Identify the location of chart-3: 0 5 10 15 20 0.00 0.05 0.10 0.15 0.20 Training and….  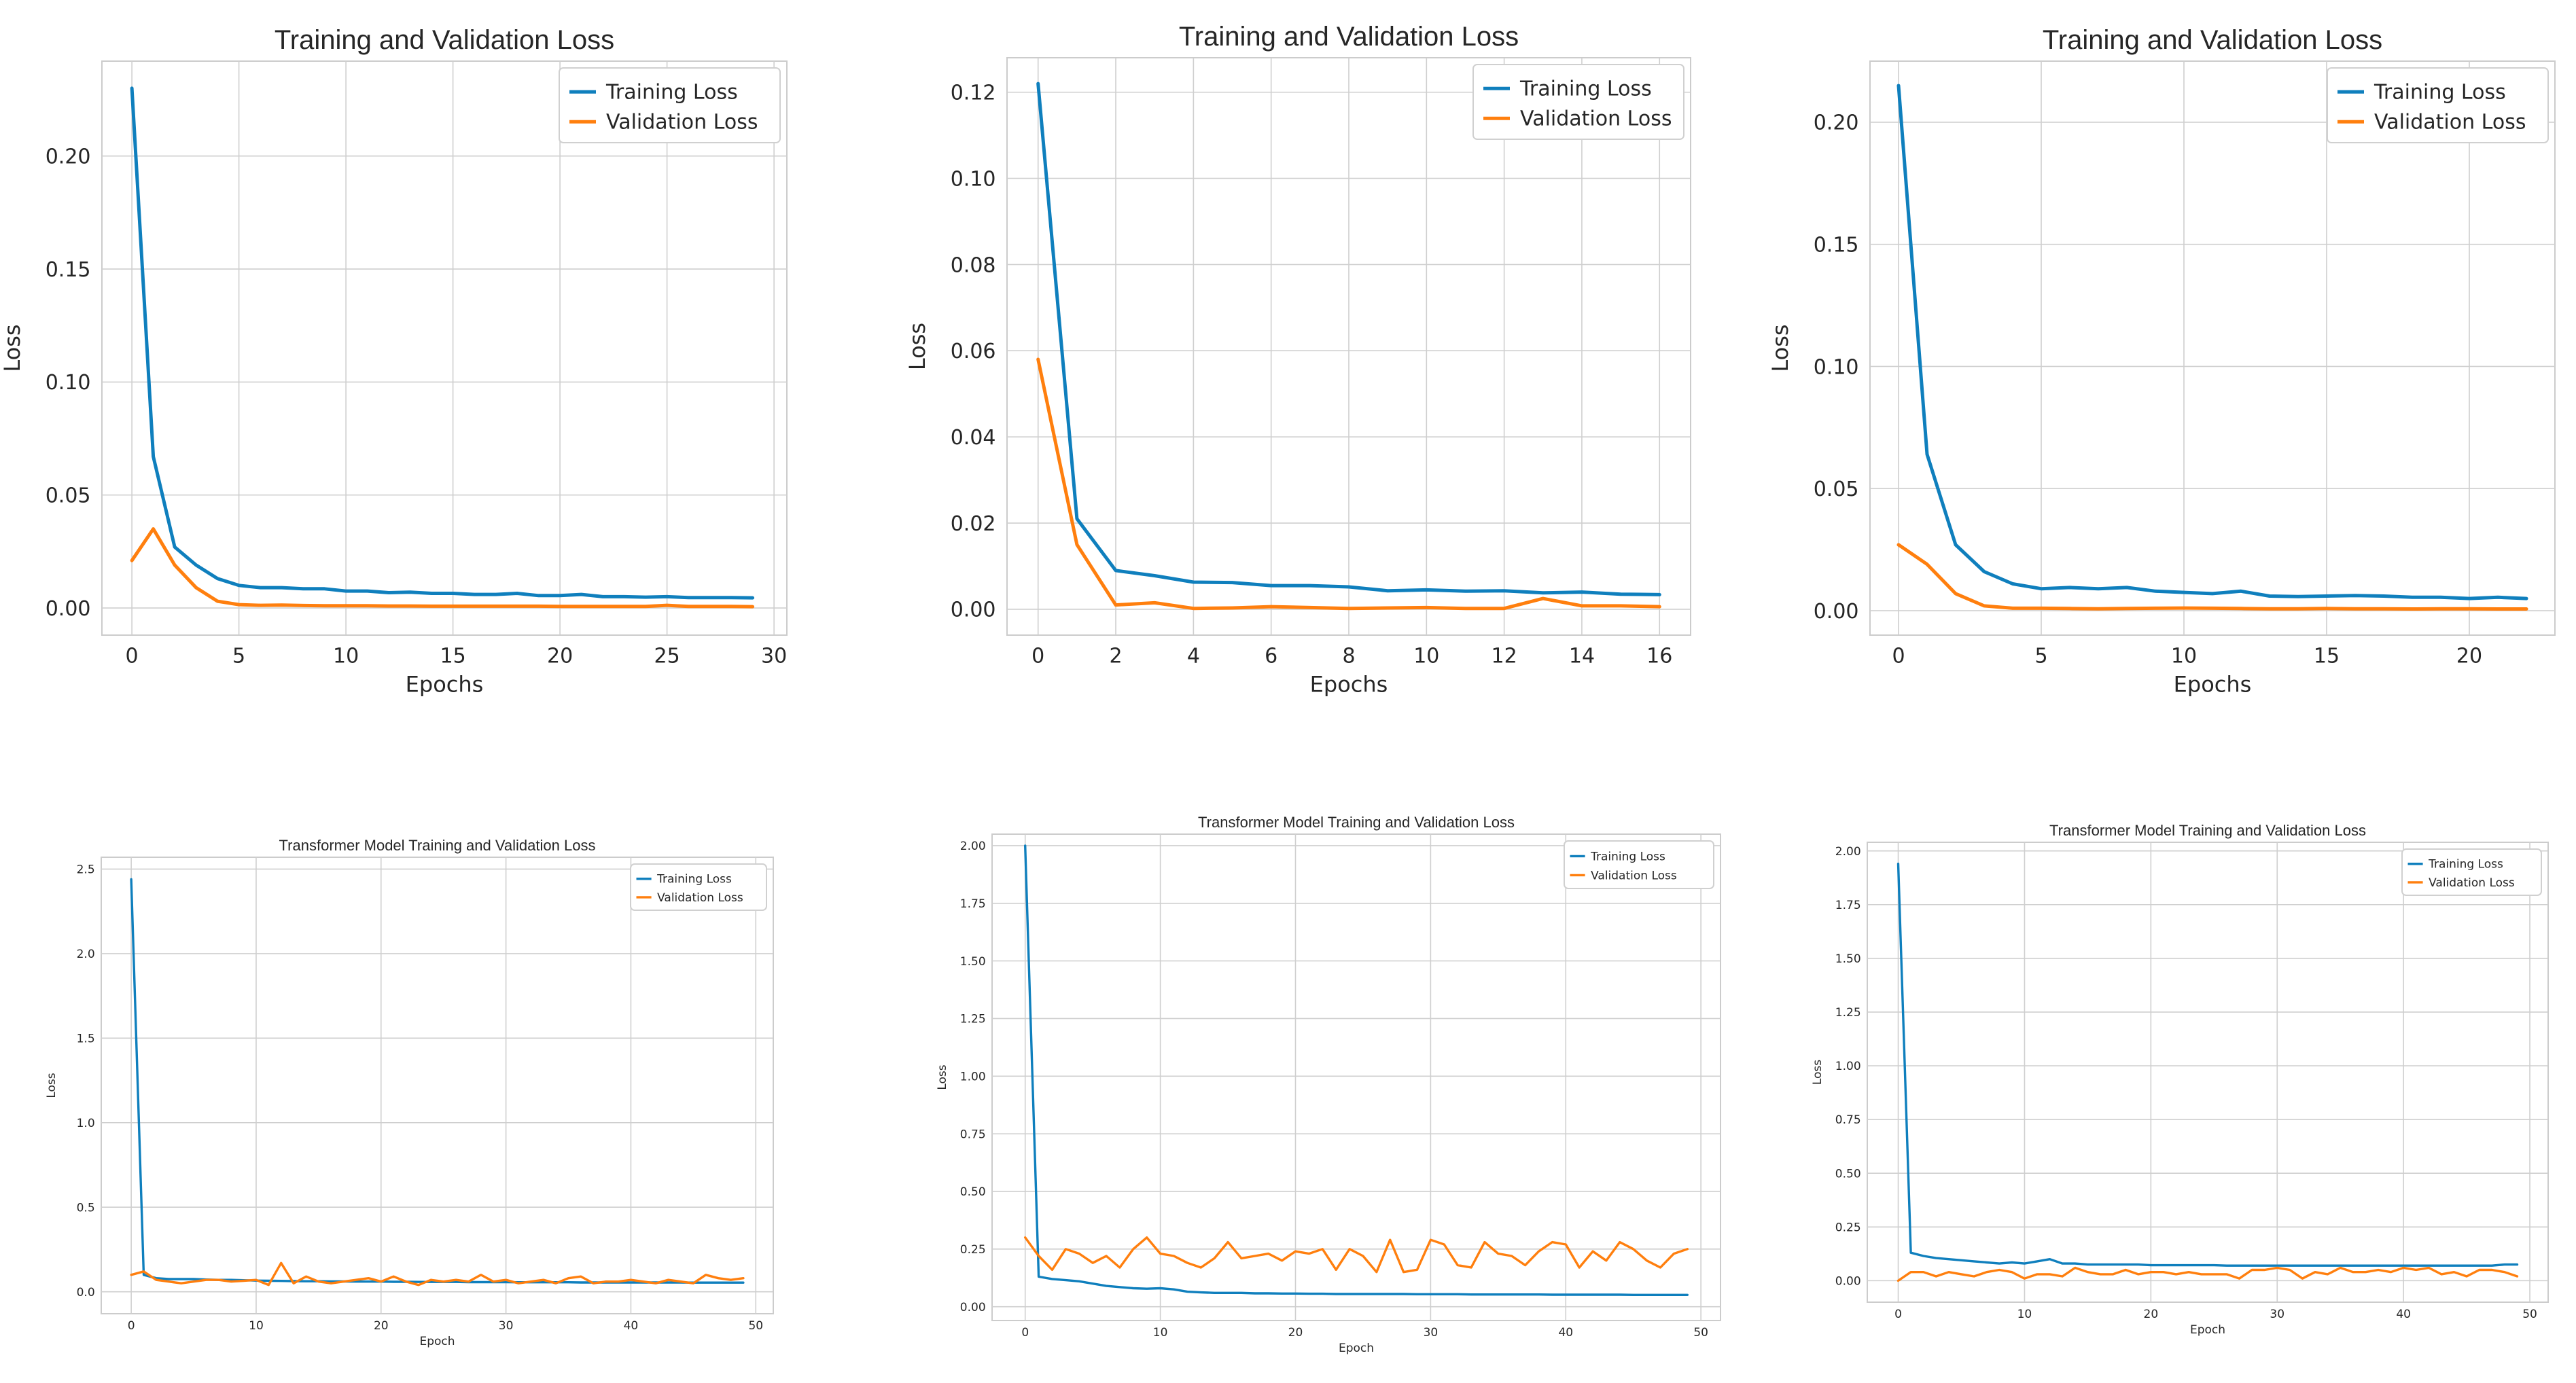
(2161, 361).